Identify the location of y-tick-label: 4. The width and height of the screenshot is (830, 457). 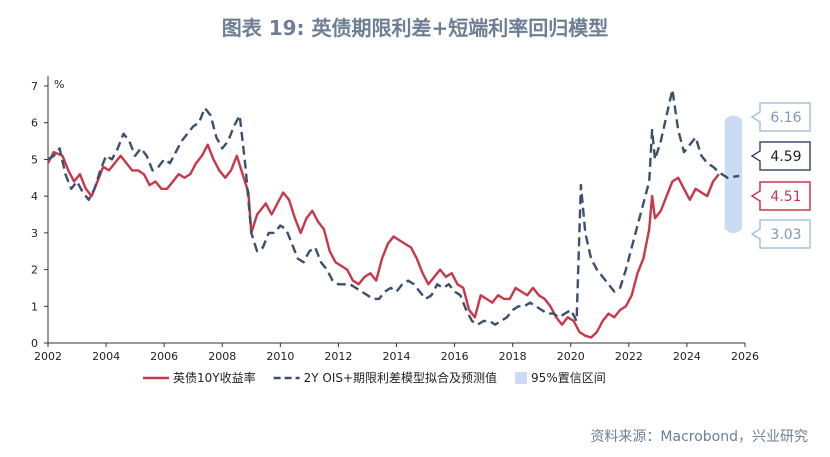
(34, 196).